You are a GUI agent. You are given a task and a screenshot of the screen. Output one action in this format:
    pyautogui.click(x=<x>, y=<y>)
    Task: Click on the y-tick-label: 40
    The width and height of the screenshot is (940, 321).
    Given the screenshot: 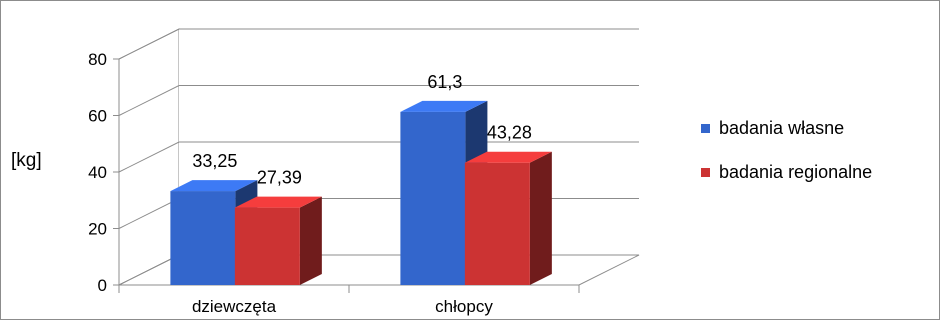 What is the action you would take?
    pyautogui.click(x=97, y=172)
    